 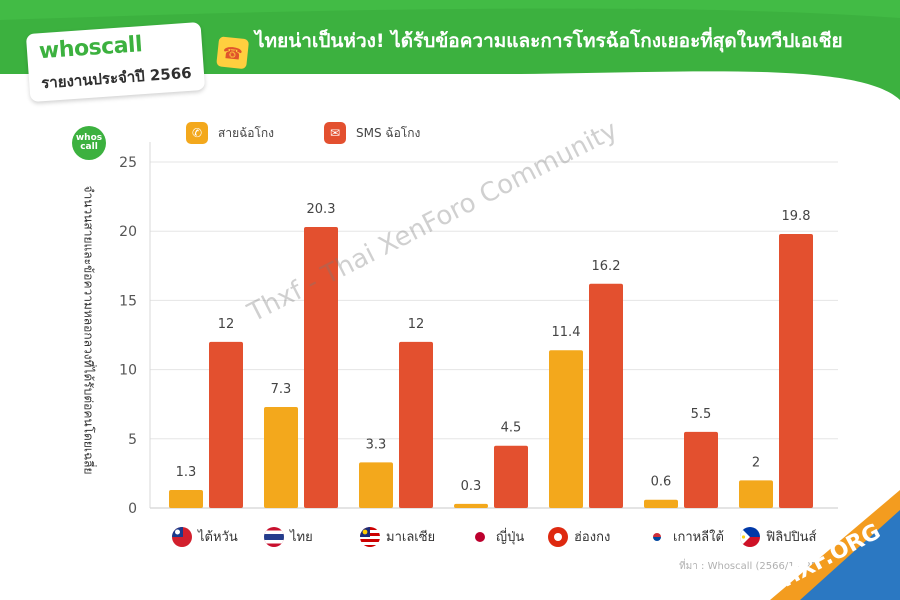 I want to click on category-malaysia: มาเลเซีย, so click(x=397, y=536).